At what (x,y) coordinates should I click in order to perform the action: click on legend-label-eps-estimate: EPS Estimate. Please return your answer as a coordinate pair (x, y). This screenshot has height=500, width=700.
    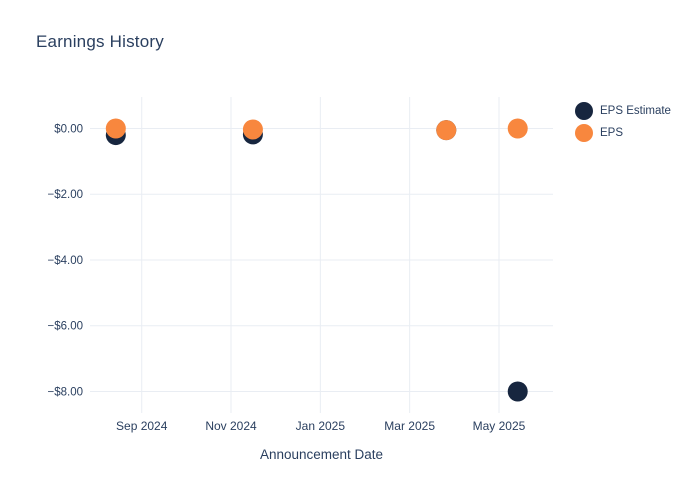
    Looking at the image, I should click on (635, 111).